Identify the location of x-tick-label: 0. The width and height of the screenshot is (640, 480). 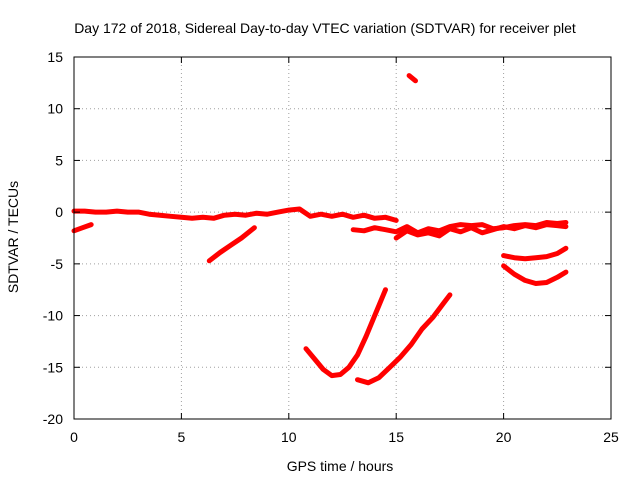
(74, 437).